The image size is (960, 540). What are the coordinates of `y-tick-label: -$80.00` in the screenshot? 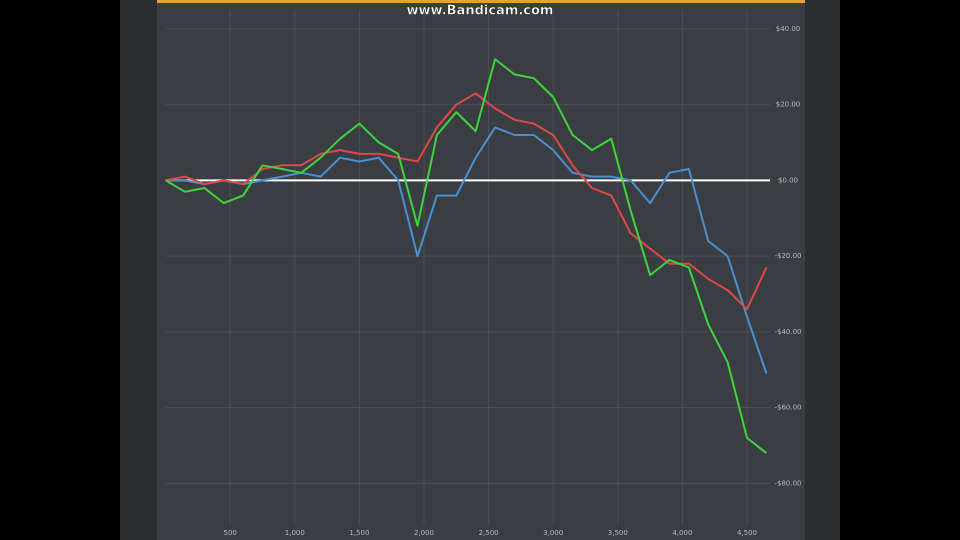 It's located at (787, 483).